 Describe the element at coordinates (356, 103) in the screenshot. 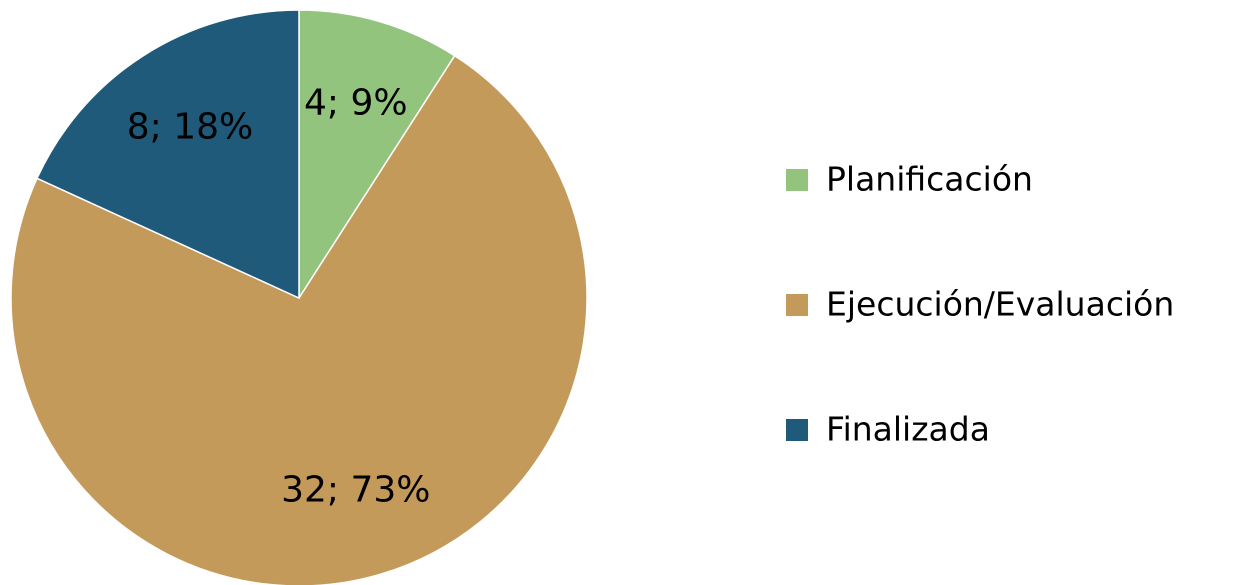

I see `data-label: 4; 9%` at that location.